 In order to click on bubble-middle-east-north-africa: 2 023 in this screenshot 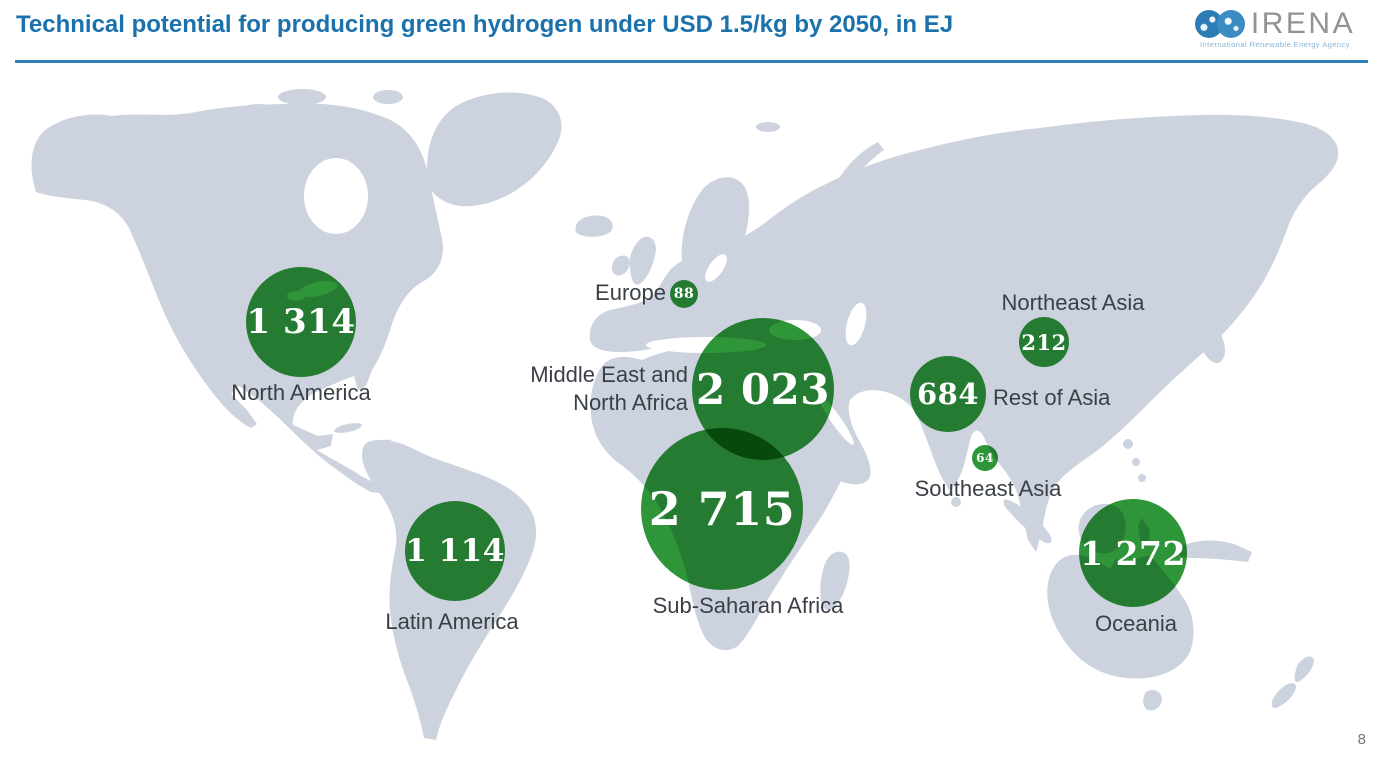, I will do `click(763, 389)`.